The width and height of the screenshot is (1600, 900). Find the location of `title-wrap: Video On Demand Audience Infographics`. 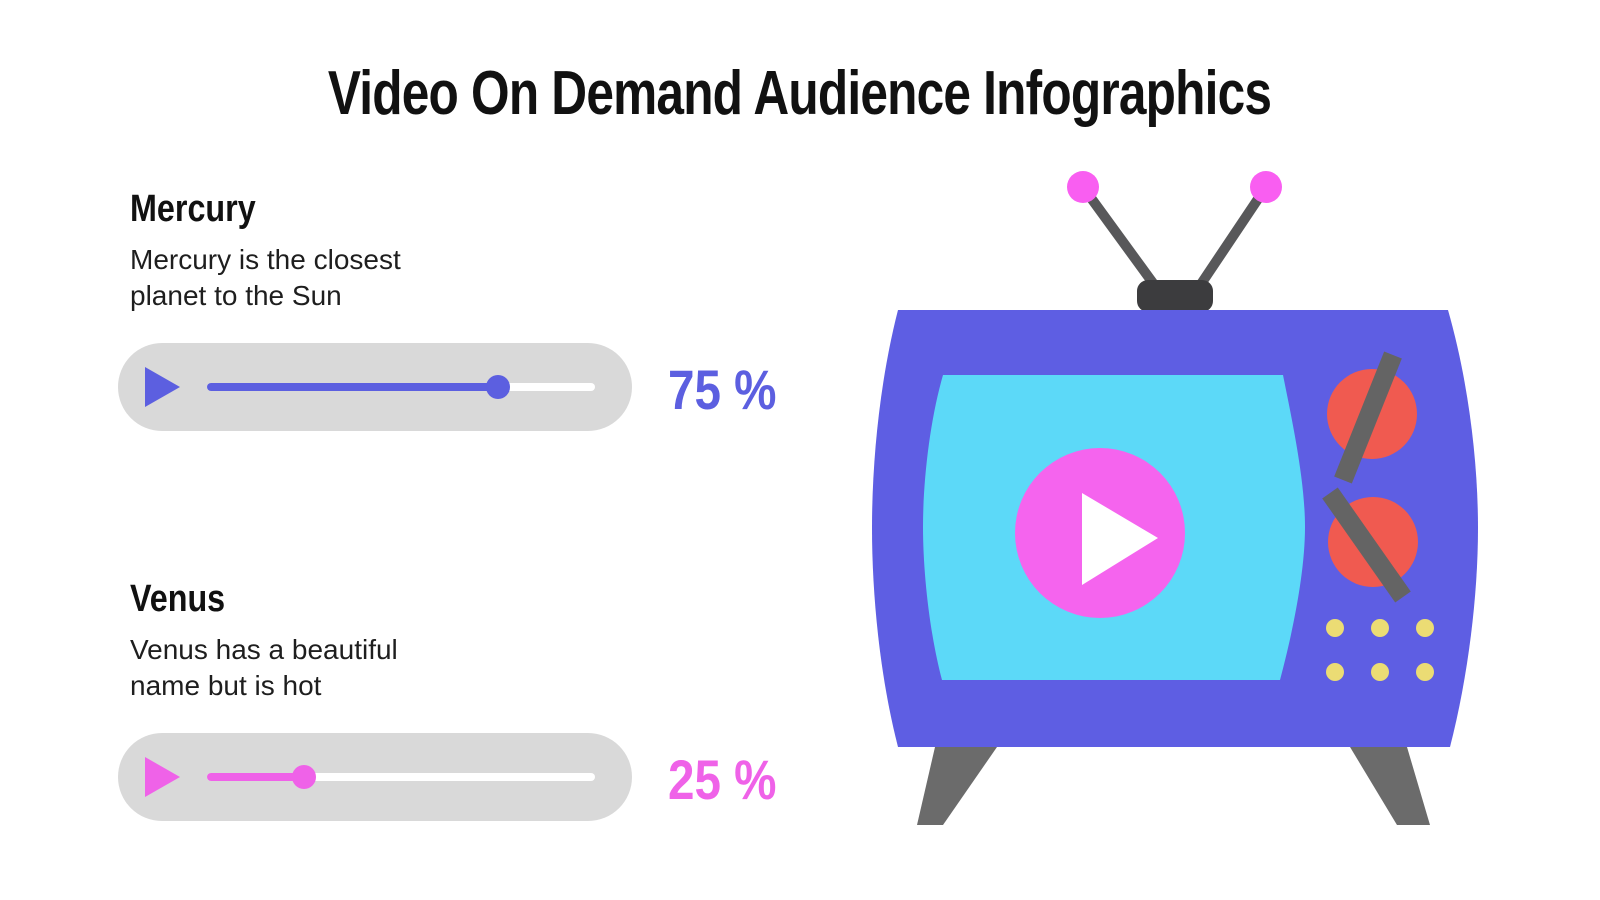

title-wrap: Video On Demand Audience Infographics is located at coordinates (800, 93).